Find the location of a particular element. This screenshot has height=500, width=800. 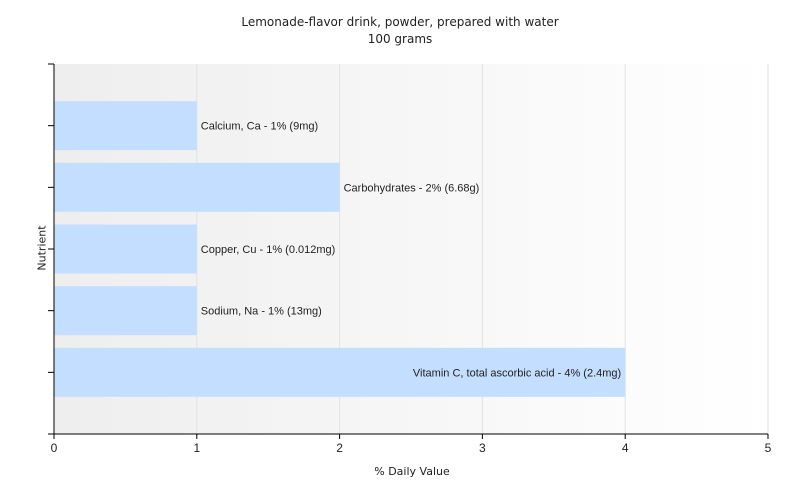

bar-label: Sodium, Na - 1% (13mg) is located at coordinates (261, 312).